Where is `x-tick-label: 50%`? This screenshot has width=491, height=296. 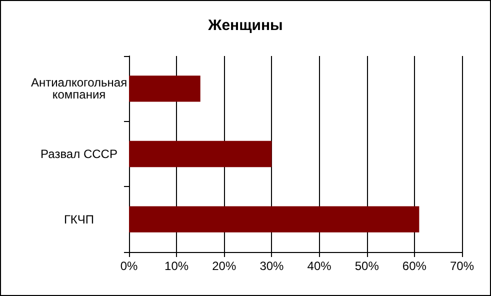
x-tick-label: 50% is located at coordinates (367, 266).